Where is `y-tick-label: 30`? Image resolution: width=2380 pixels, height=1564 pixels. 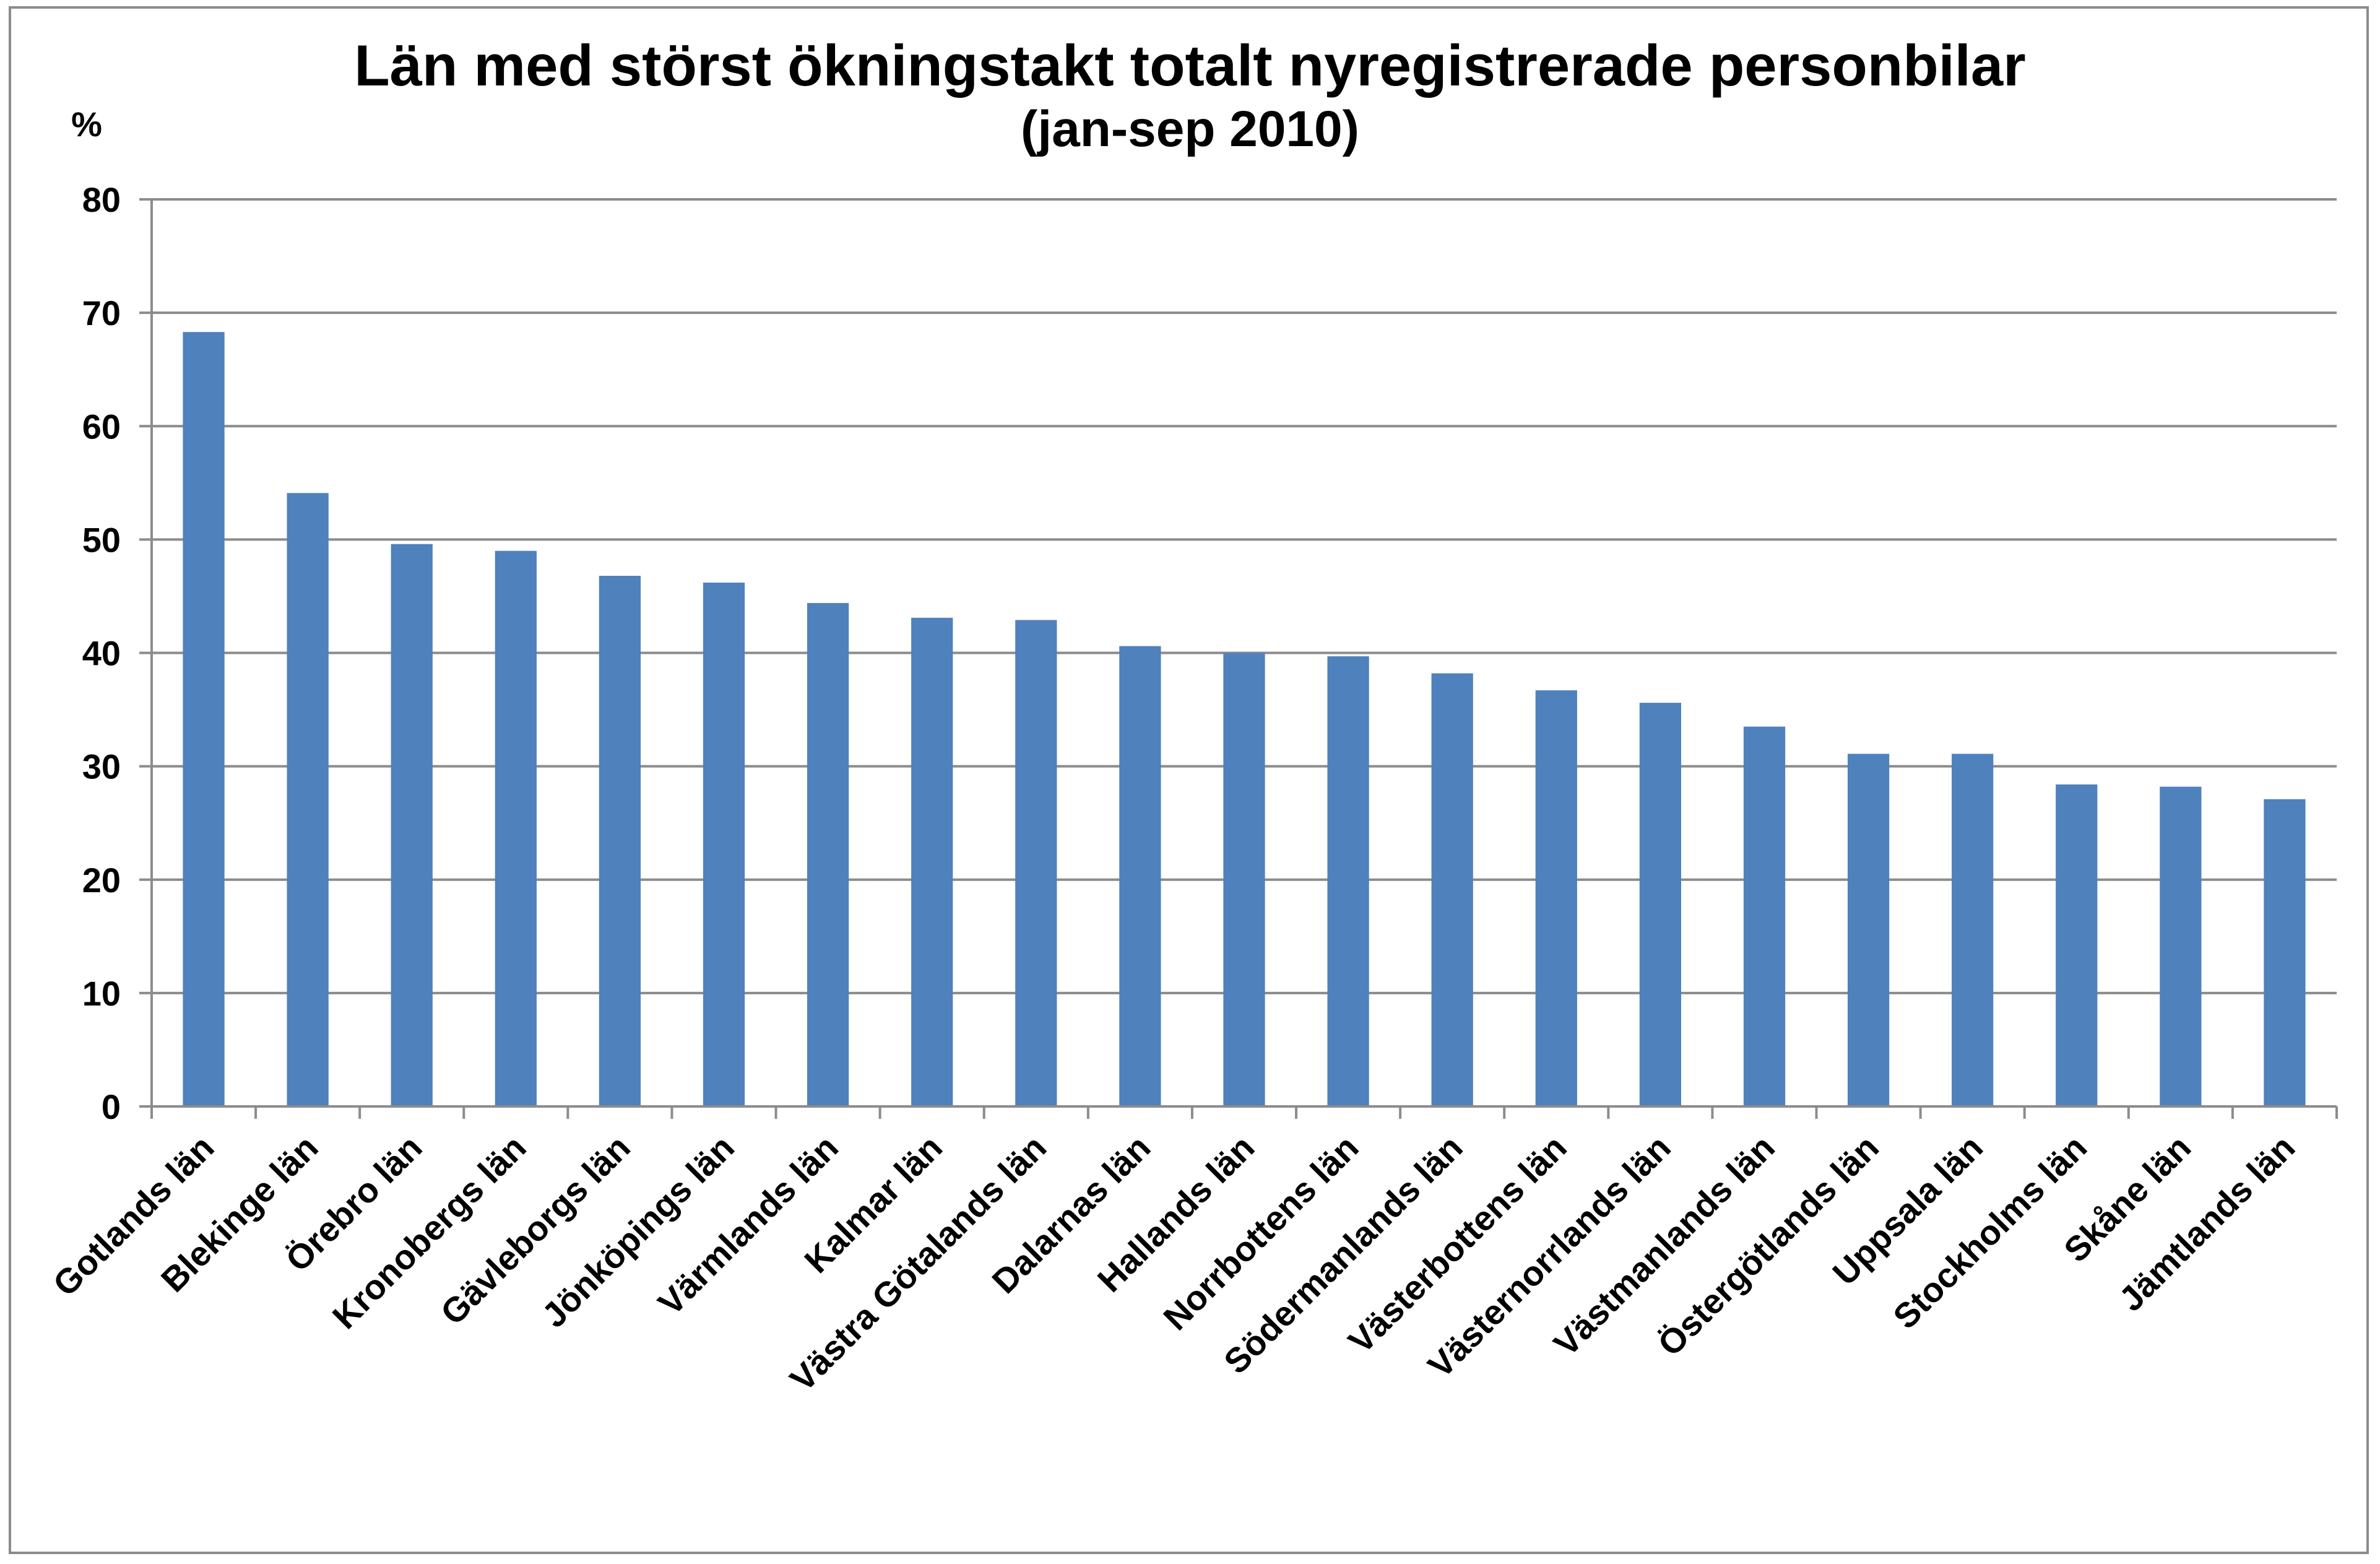
y-tick-label: 30 is located at coordinates (101, 767).